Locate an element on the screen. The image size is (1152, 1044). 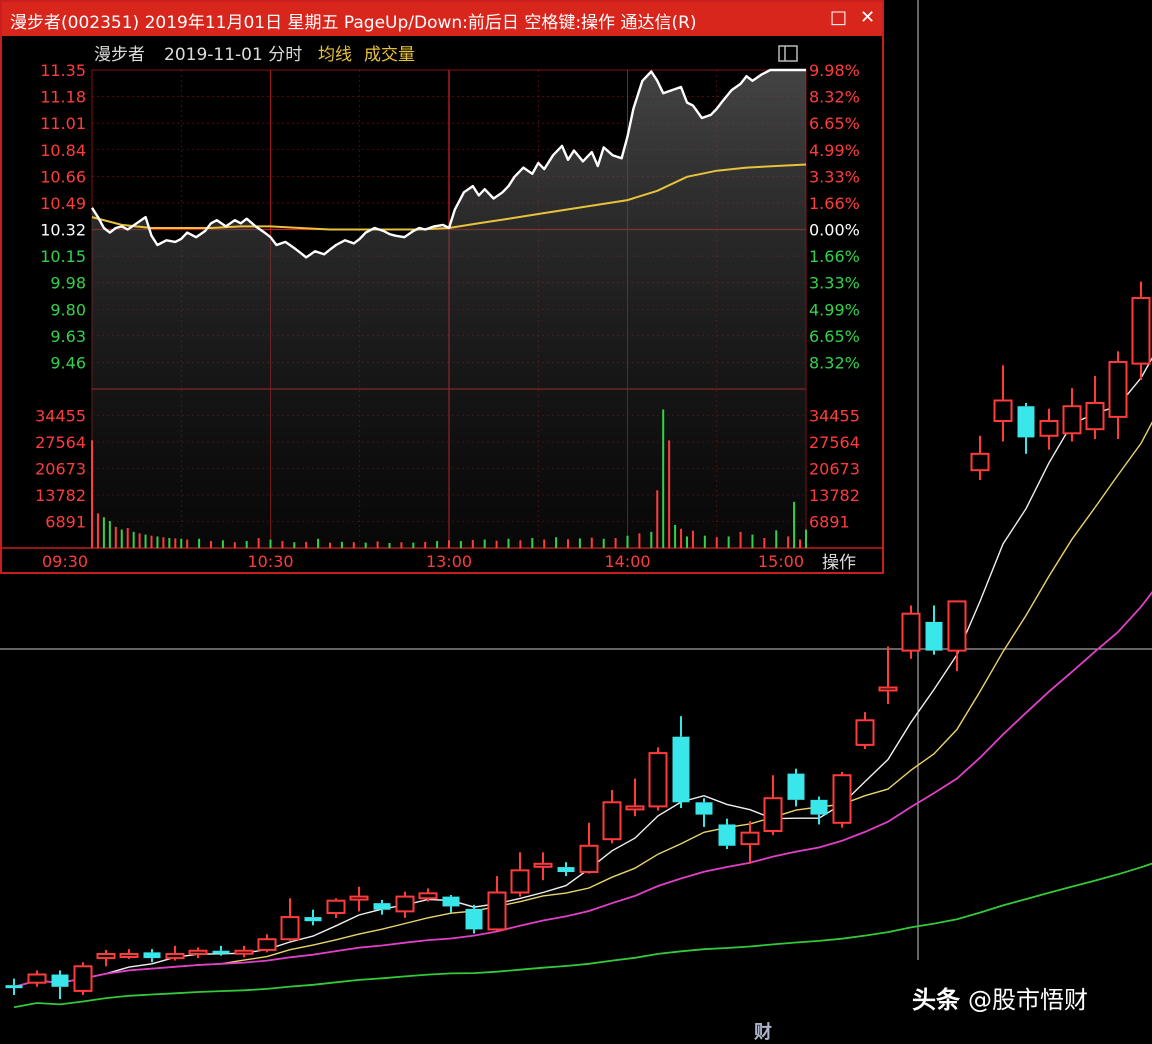
watermark-brand: 头条 is located at coordinates (936, 1000).